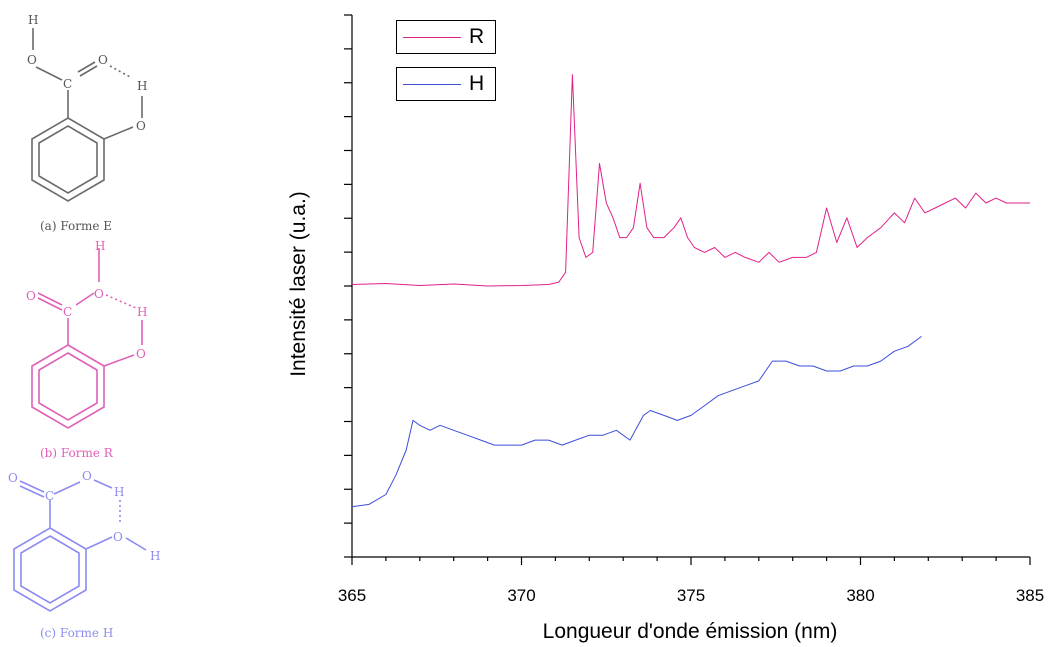 This screenshot has width=1049, height=647. I want to click on x-axis-label: Longueur d'onde émission (nm), so click(690, 631).